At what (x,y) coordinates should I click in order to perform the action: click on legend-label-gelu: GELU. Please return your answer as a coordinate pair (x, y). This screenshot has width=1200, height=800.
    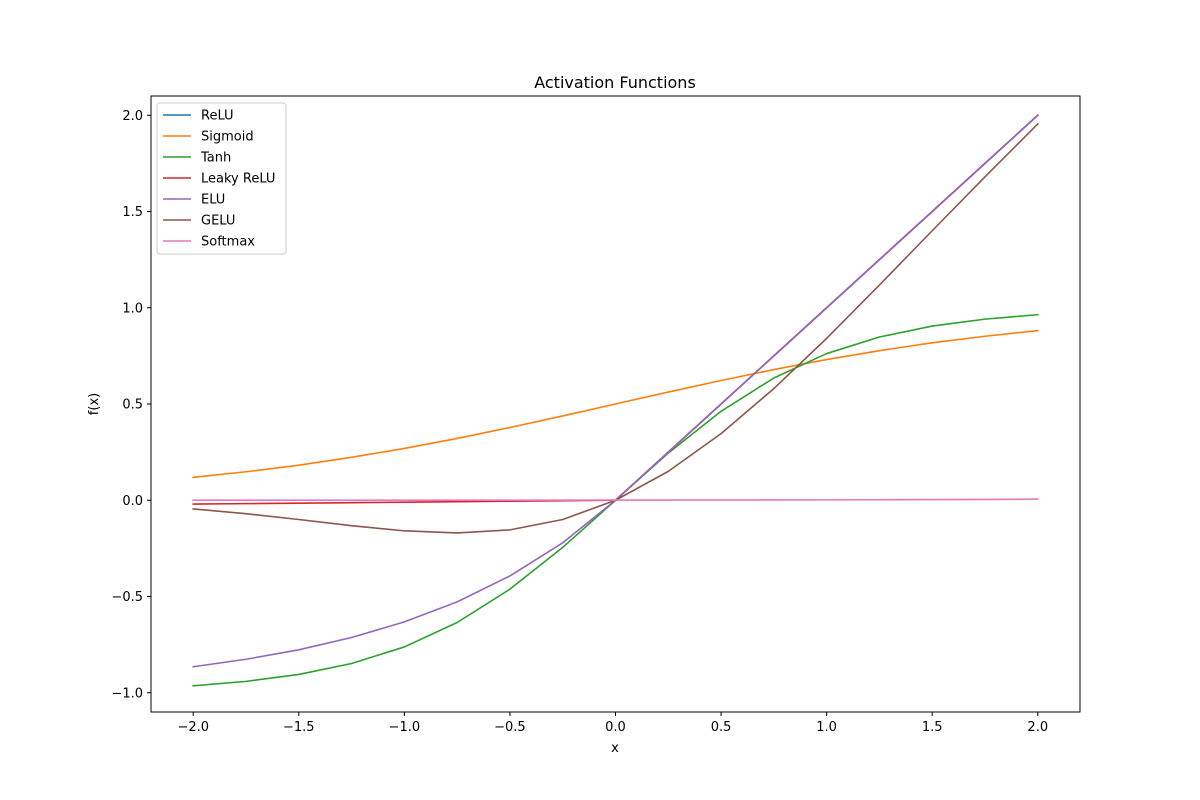
    Looking at the image, I should click on (218, 221).